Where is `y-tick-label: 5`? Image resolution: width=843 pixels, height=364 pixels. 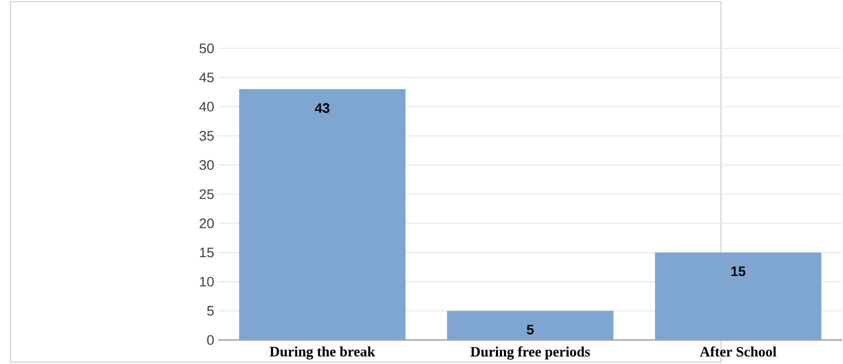 y-tick-label: 5 is located at coordinates (210, 311).